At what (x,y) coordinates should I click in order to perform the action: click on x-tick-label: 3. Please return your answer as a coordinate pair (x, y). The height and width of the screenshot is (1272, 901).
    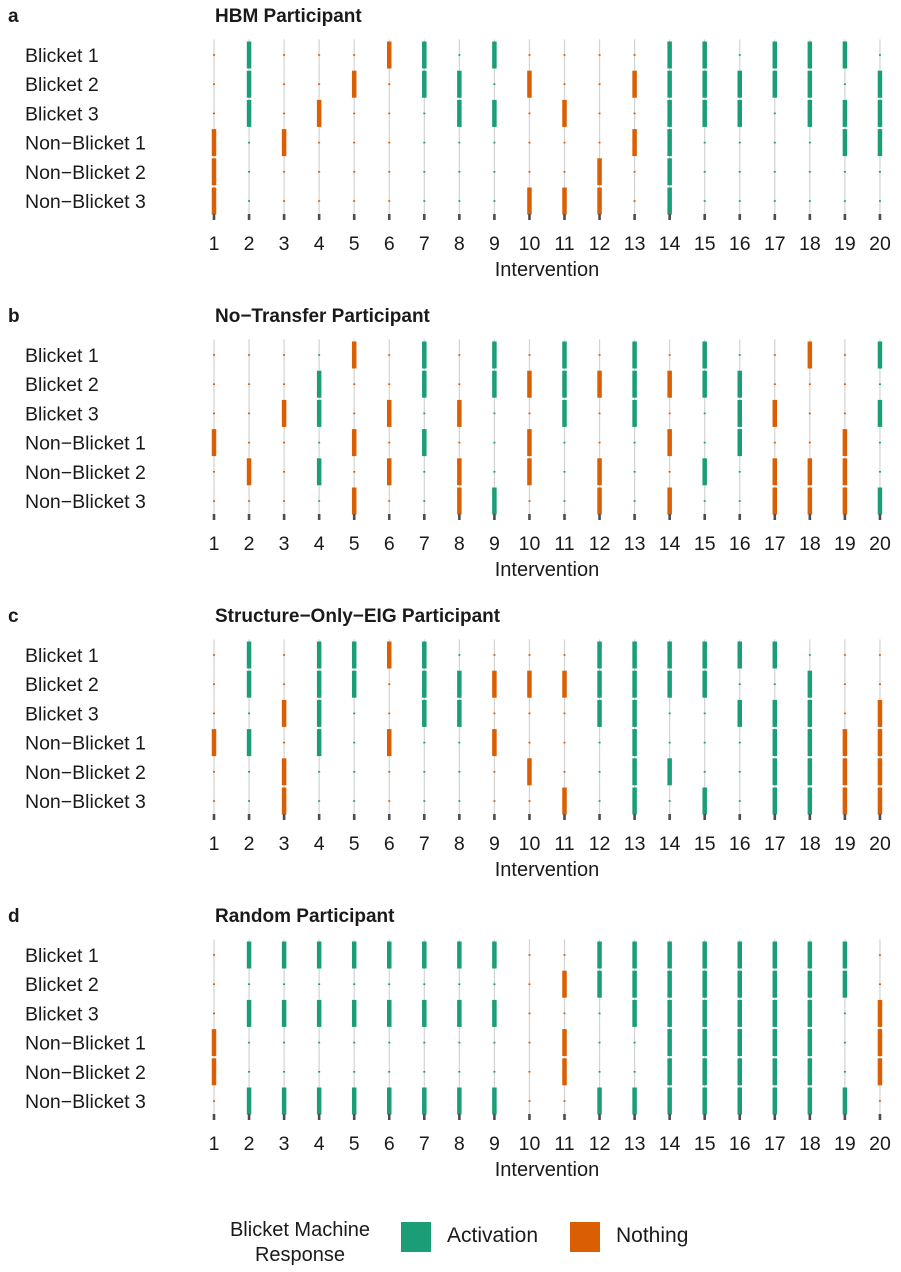
    Looking at the image, I should click on (284, 244).